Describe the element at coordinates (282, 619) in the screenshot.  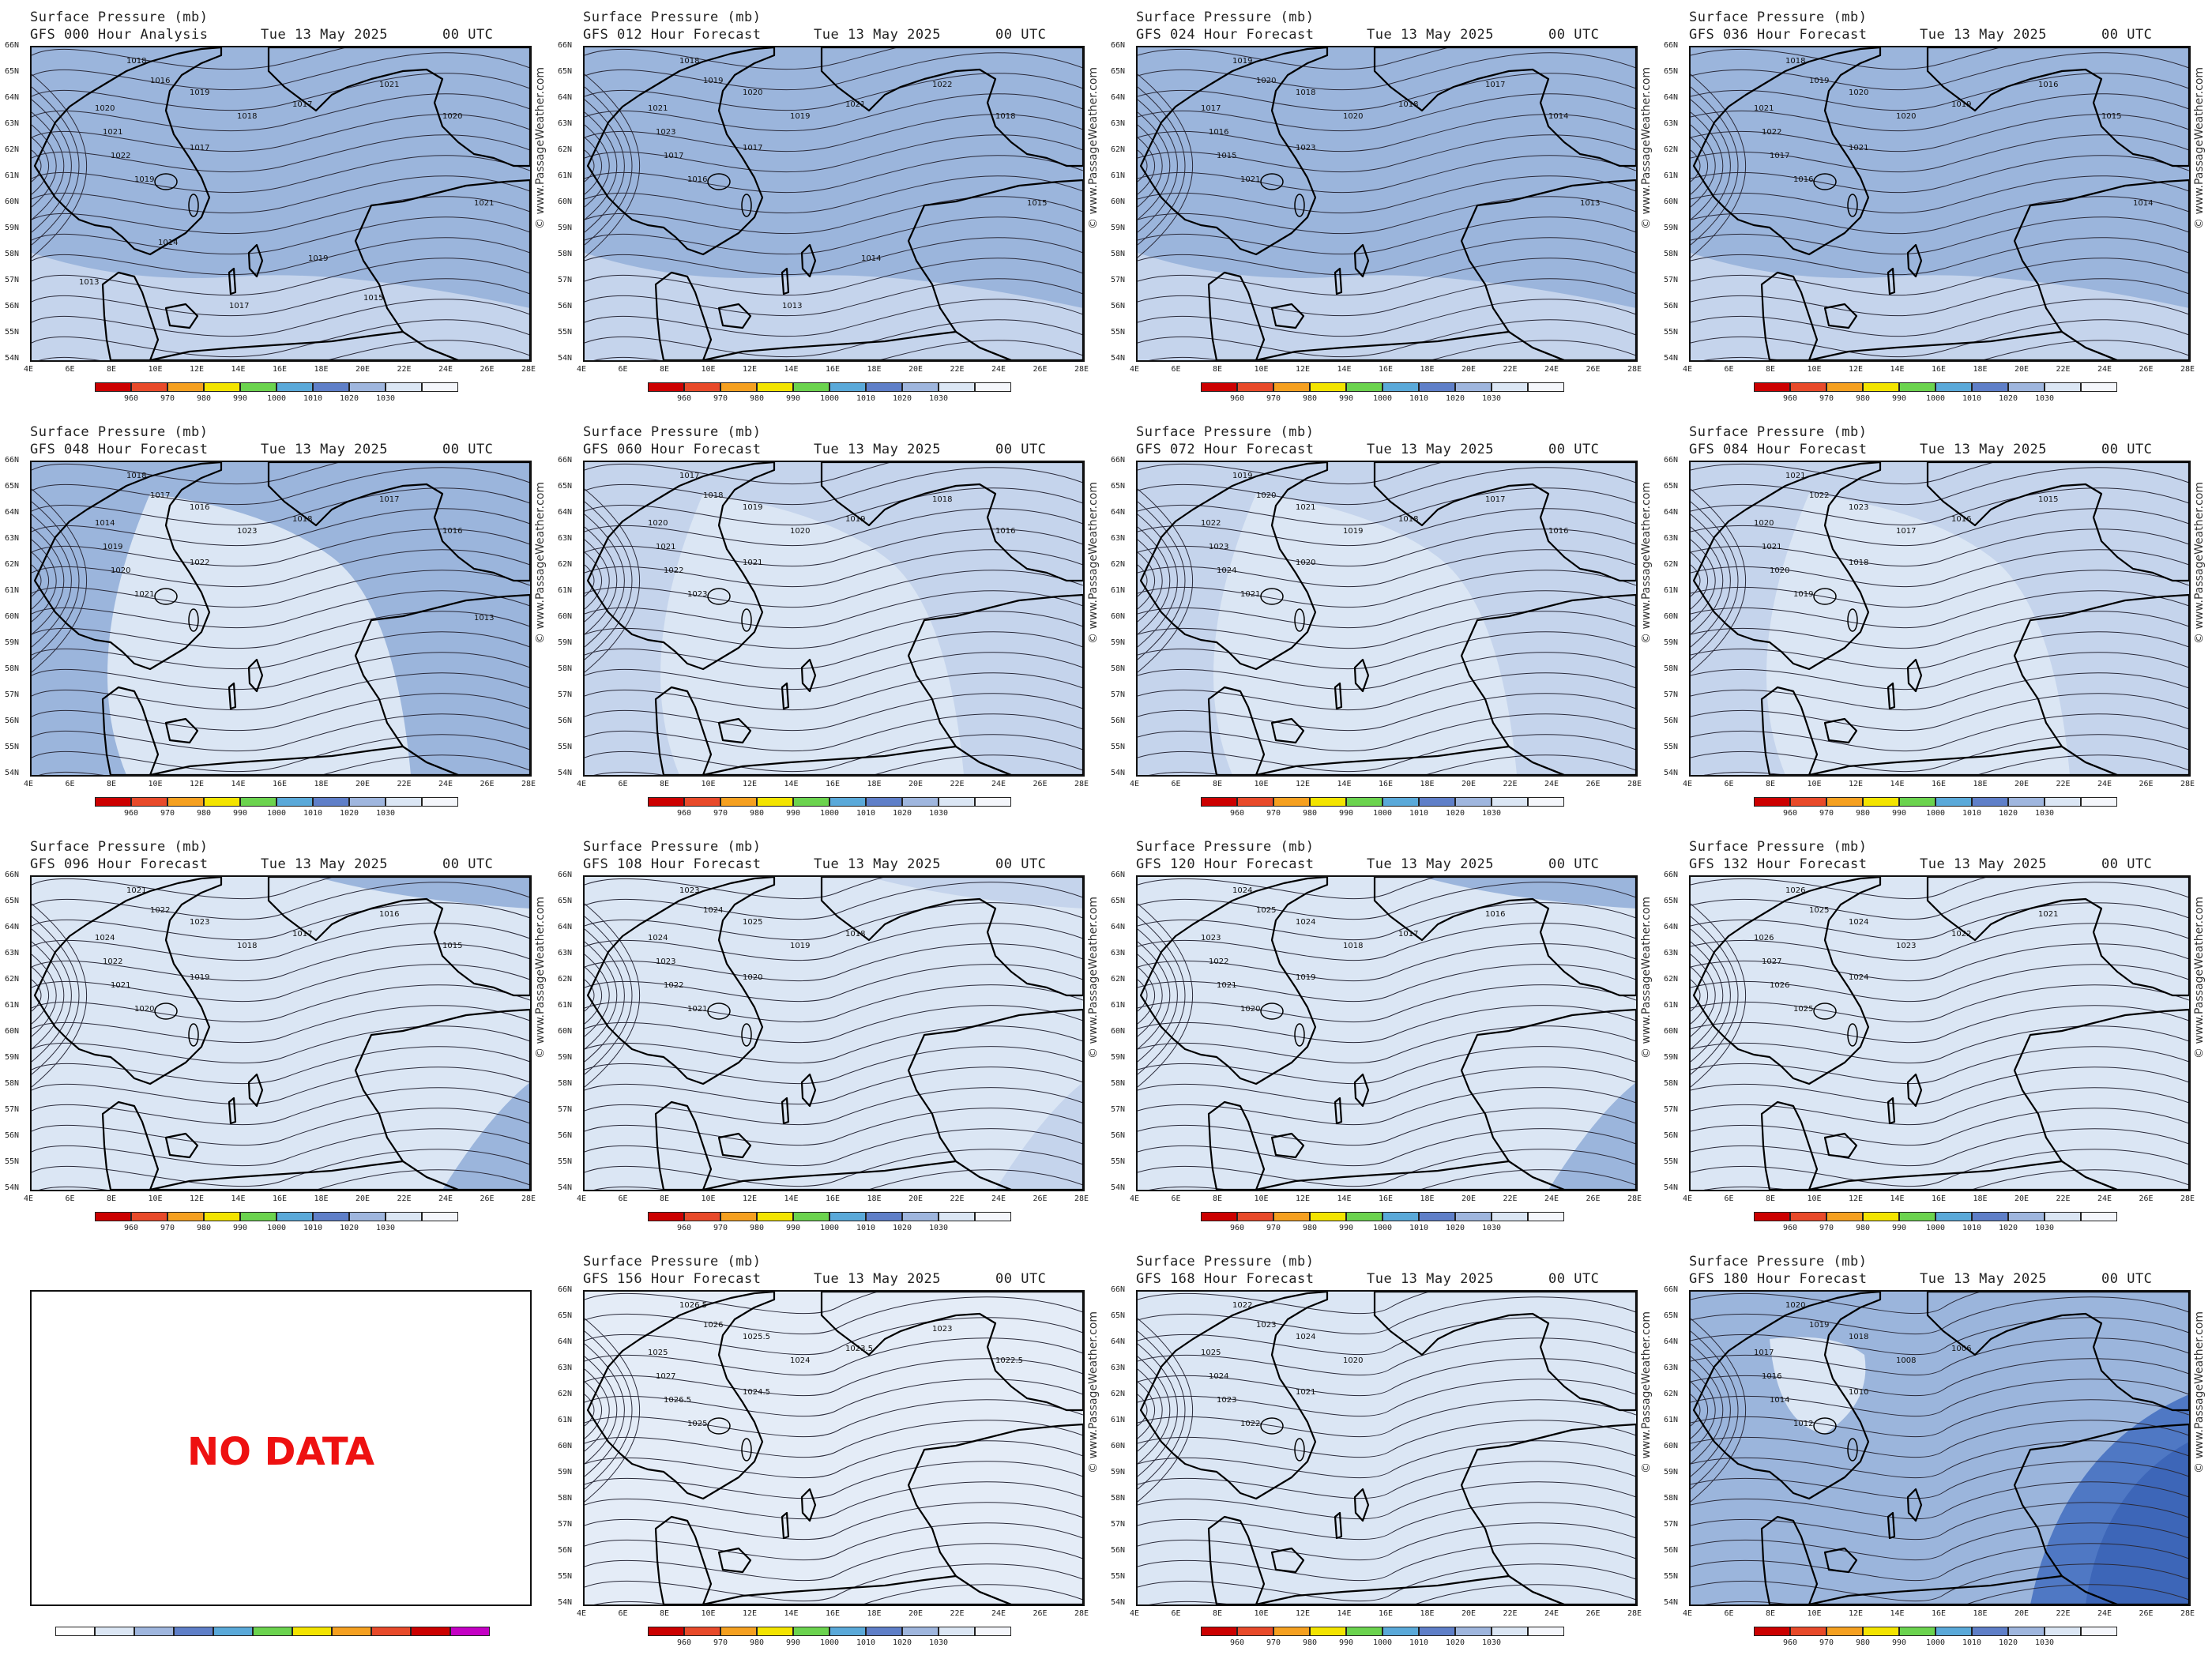
I see `coastlines` at that location.